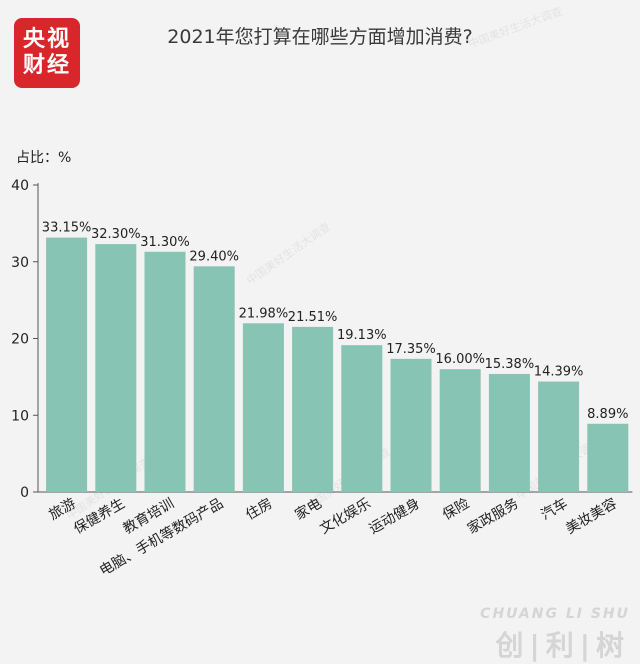 Image resolution: width=640 pixels, height=664 pixels. I want to click on data-label: 32.30%, so click(116, 234).